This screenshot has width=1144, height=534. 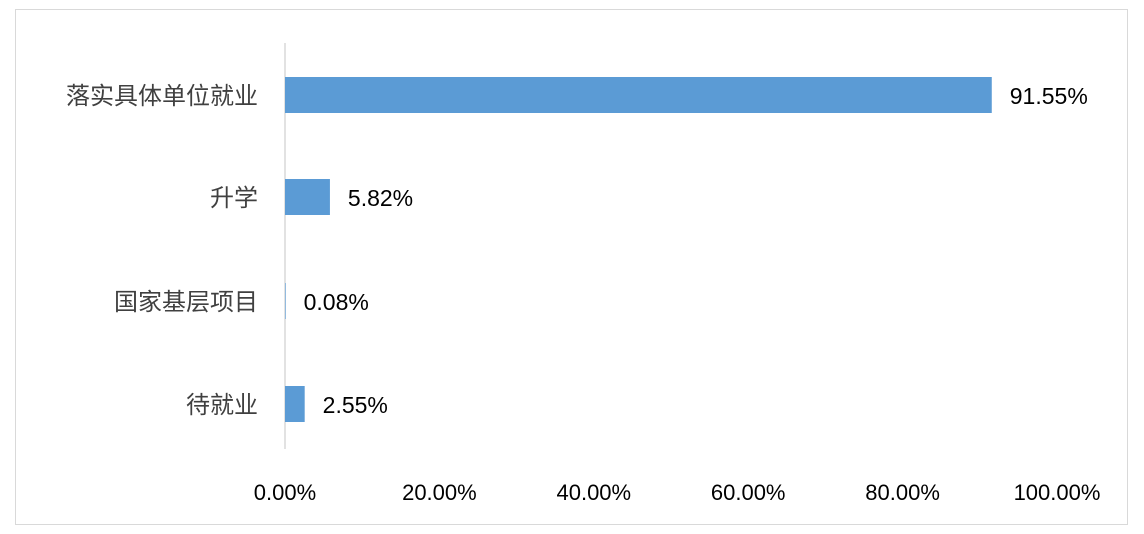 What do you see at coordinates (1049, 96) in the screenshot?
I see `data-label-1: 91.55%` at bounding box center [1049, 96].